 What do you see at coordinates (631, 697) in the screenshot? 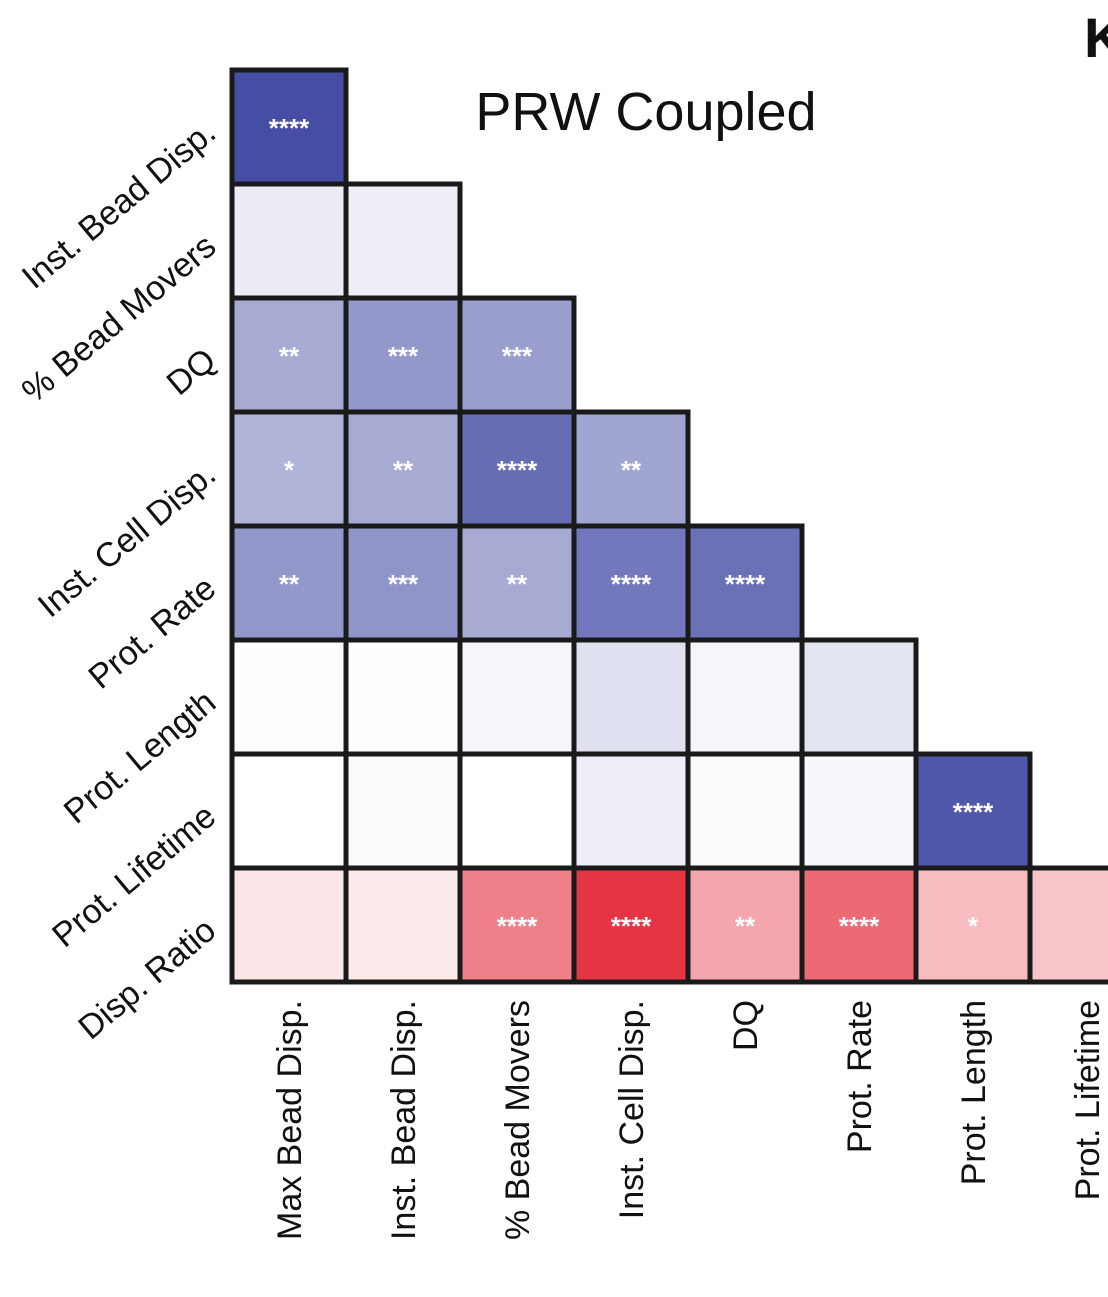
I see `heatmap-cell-r5-c3` at bounding box center [631, 697].